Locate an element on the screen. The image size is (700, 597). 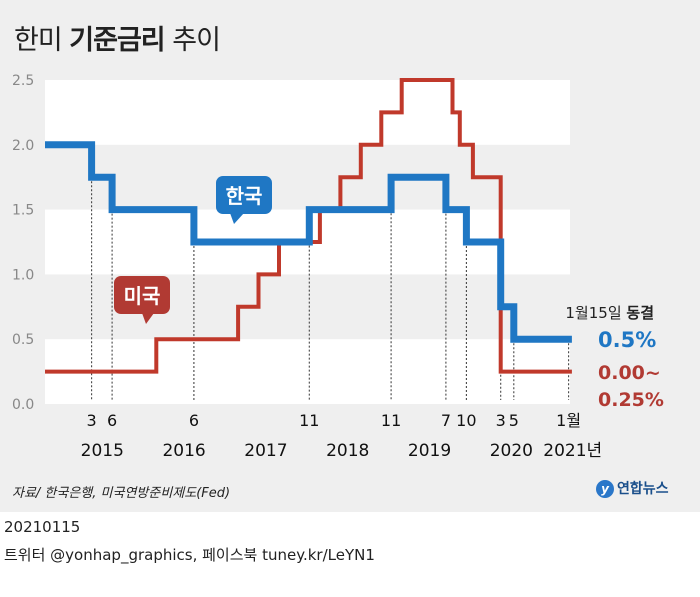
month-tick-label: 5 is located at coordinates (514, 420).